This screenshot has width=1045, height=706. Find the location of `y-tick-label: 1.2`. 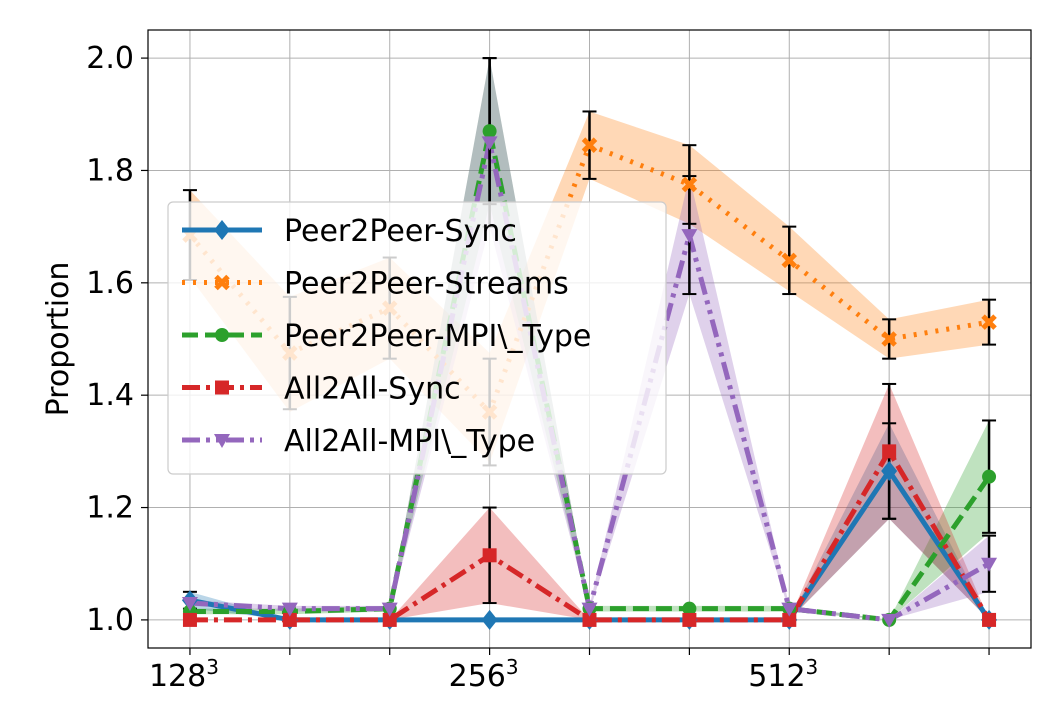

y-tick-label: 1.2 is located at coordinates (110, 508).